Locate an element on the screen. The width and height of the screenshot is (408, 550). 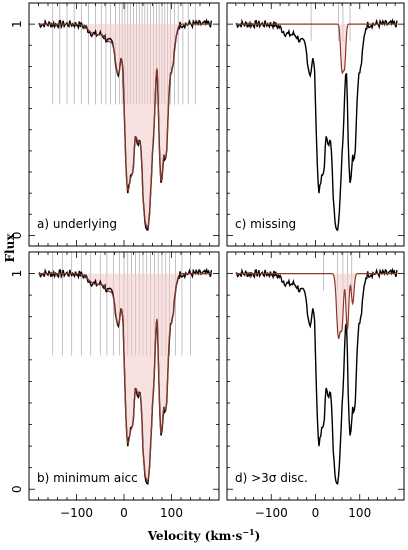
panel-label: a) underlying is located at coordinates (77, 224).